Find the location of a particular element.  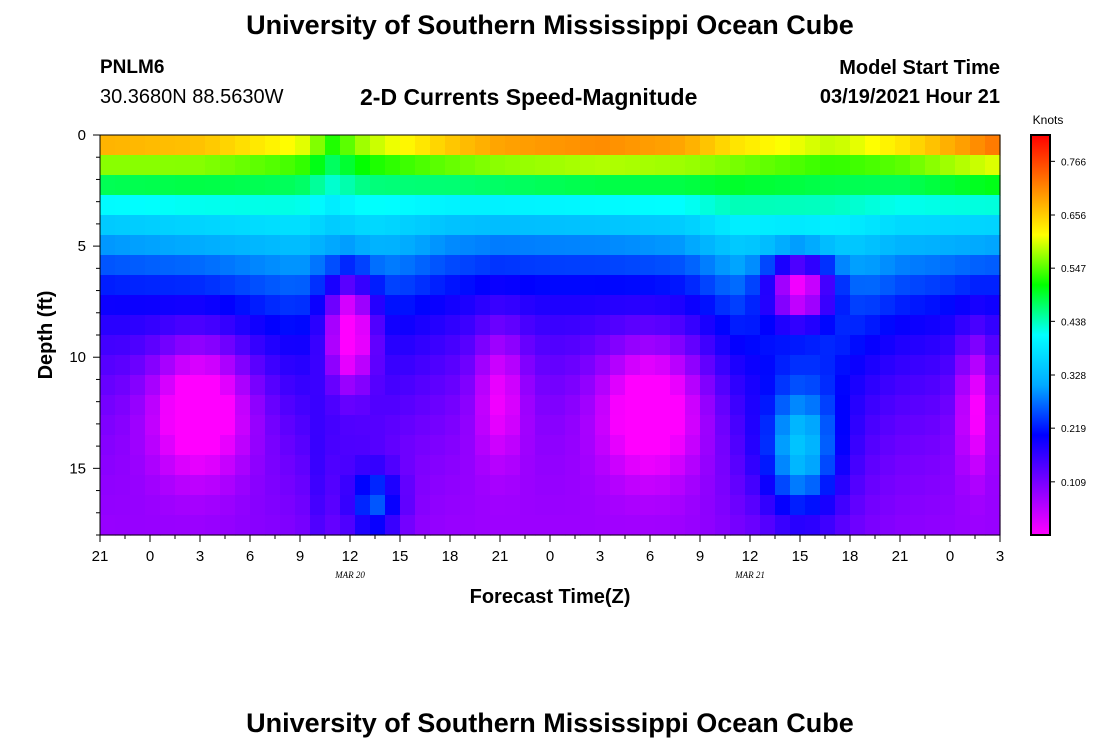

model-start-label: Model Start Time is located at coordinates (919, 68).